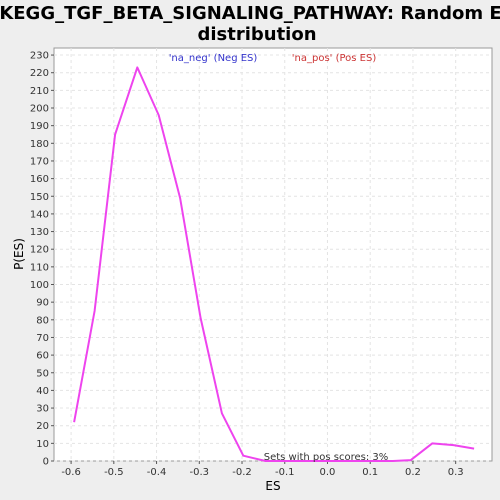 The height and width of the screenshot is (500, 500). I want to click on x-tick-label: 0.3, so click(456, 472).